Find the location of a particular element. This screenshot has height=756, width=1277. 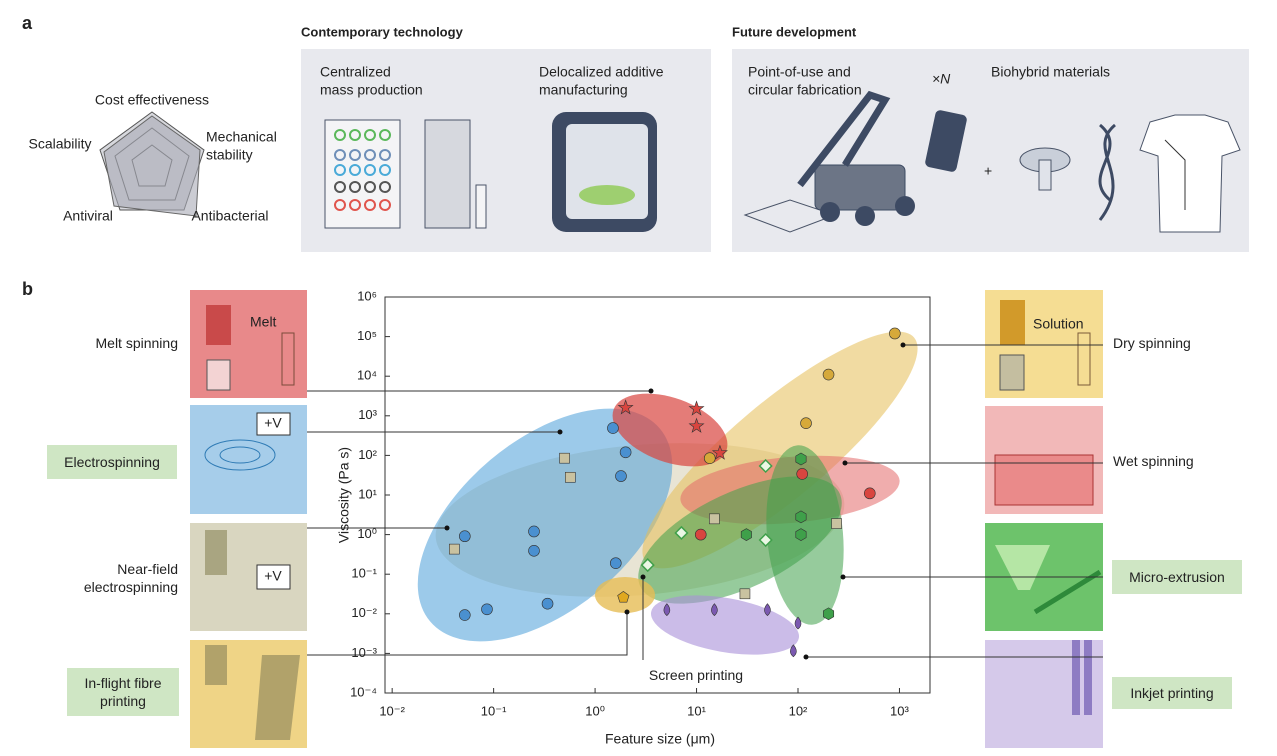

series-label: Inkjet printing is located at coordinates (1172, 693).